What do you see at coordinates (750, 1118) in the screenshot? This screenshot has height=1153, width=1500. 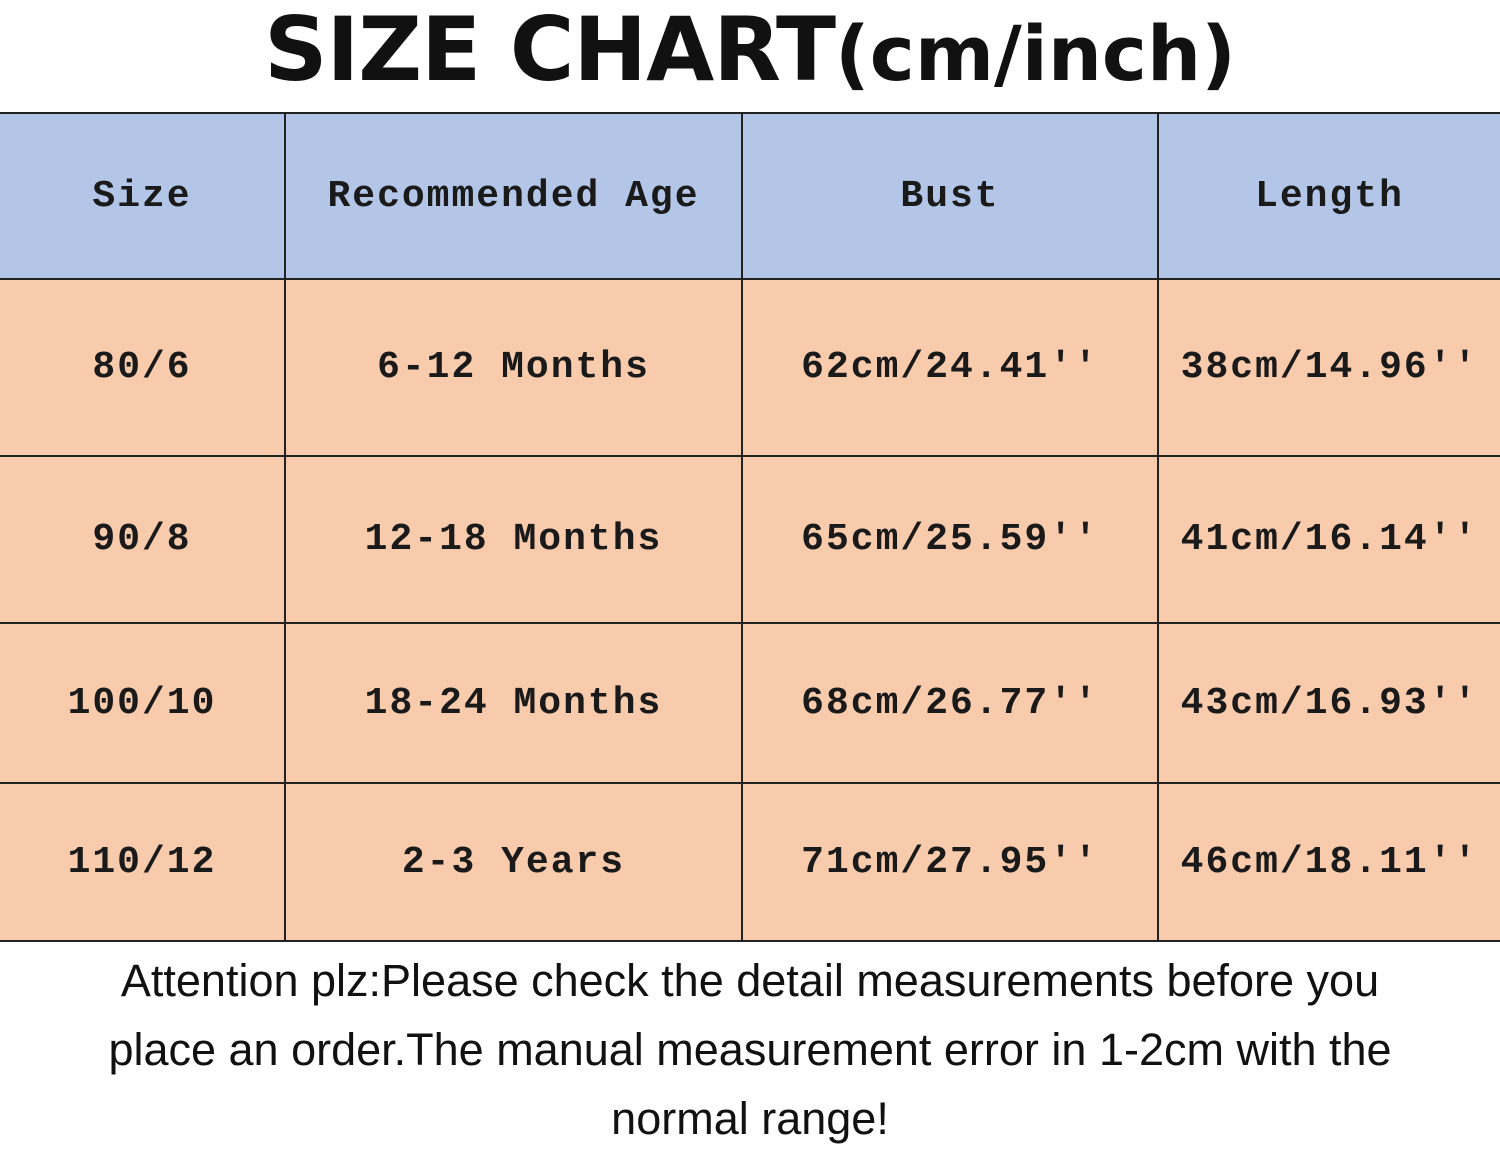 I see `note-line: normal range!` at bounding box center [750, 1118].